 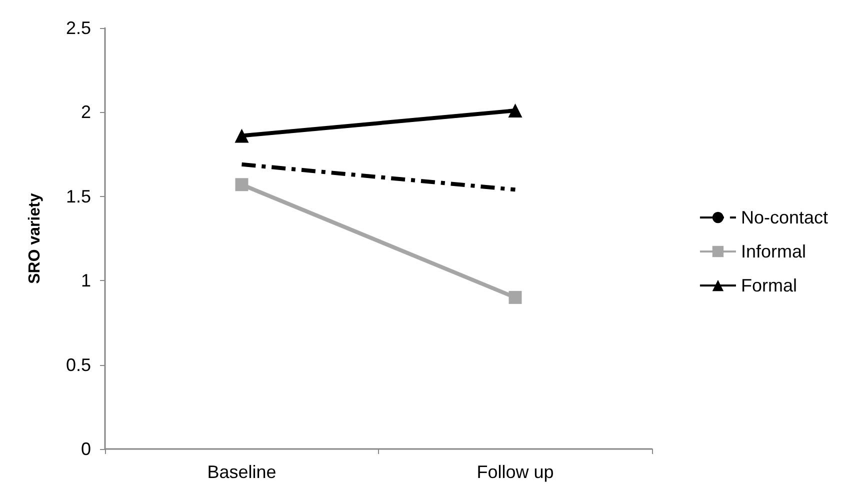 What do you see at coordinates (35, 238) in the screenshot?
I see `y-axis-title: SRO variety` at bounding box center [35, 238].